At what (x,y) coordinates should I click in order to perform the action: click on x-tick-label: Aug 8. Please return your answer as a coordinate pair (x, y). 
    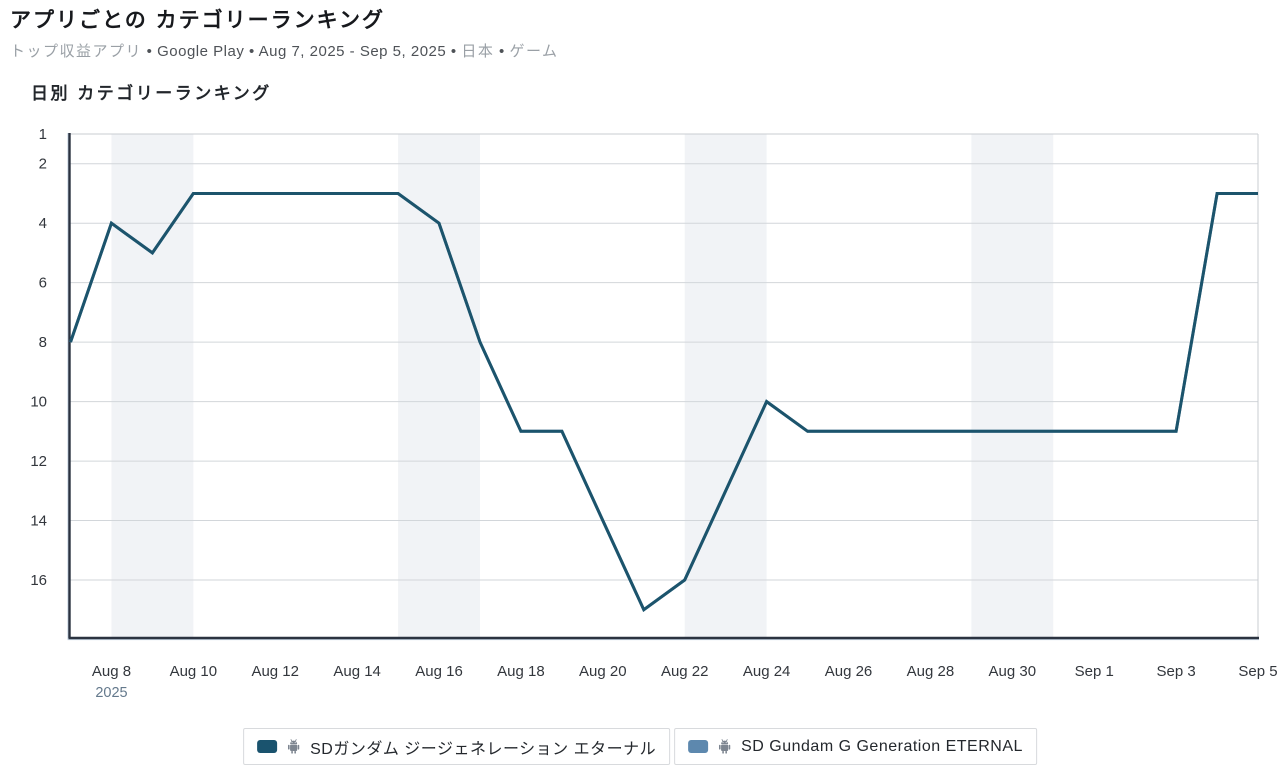
    Looking at the image, I should click on (111, 671).